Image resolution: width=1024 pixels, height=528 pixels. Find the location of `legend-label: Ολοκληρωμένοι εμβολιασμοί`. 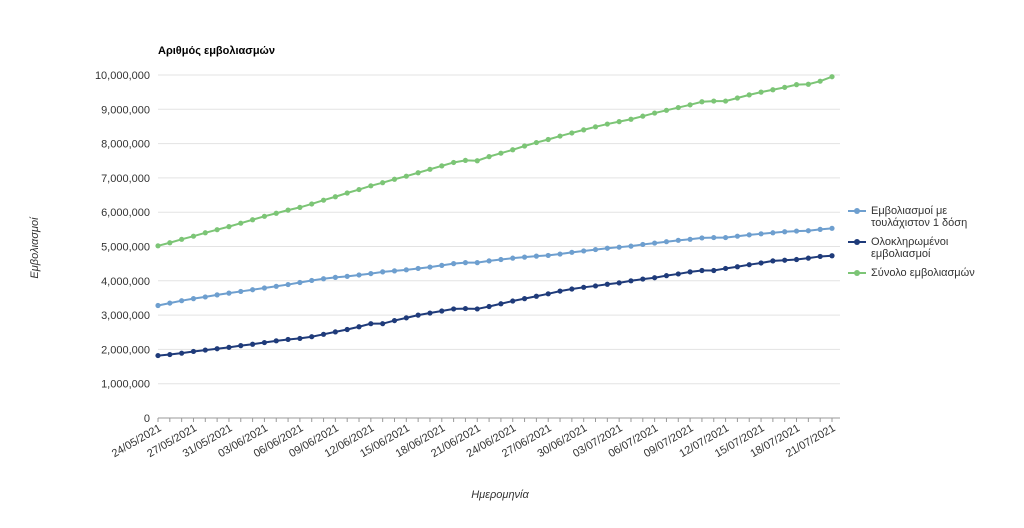

legend-label: Ολοκληρωμένοι εμβολιασμοί is located at coordinates (910, 248).